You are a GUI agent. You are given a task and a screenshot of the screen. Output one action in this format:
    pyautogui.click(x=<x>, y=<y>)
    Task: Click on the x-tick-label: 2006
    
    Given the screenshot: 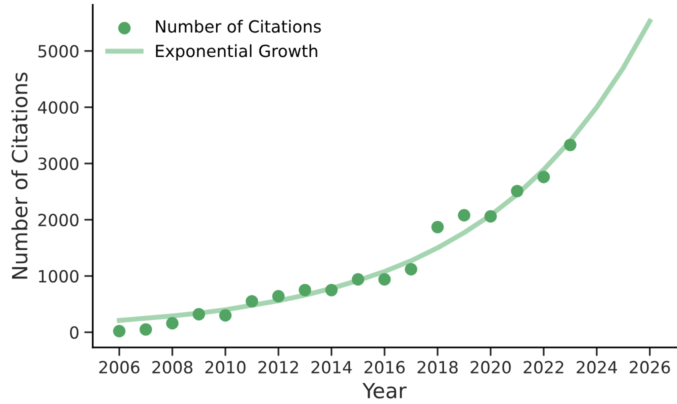 What is the action you would take?
    pyautogui.click(x=119, y=367)
    